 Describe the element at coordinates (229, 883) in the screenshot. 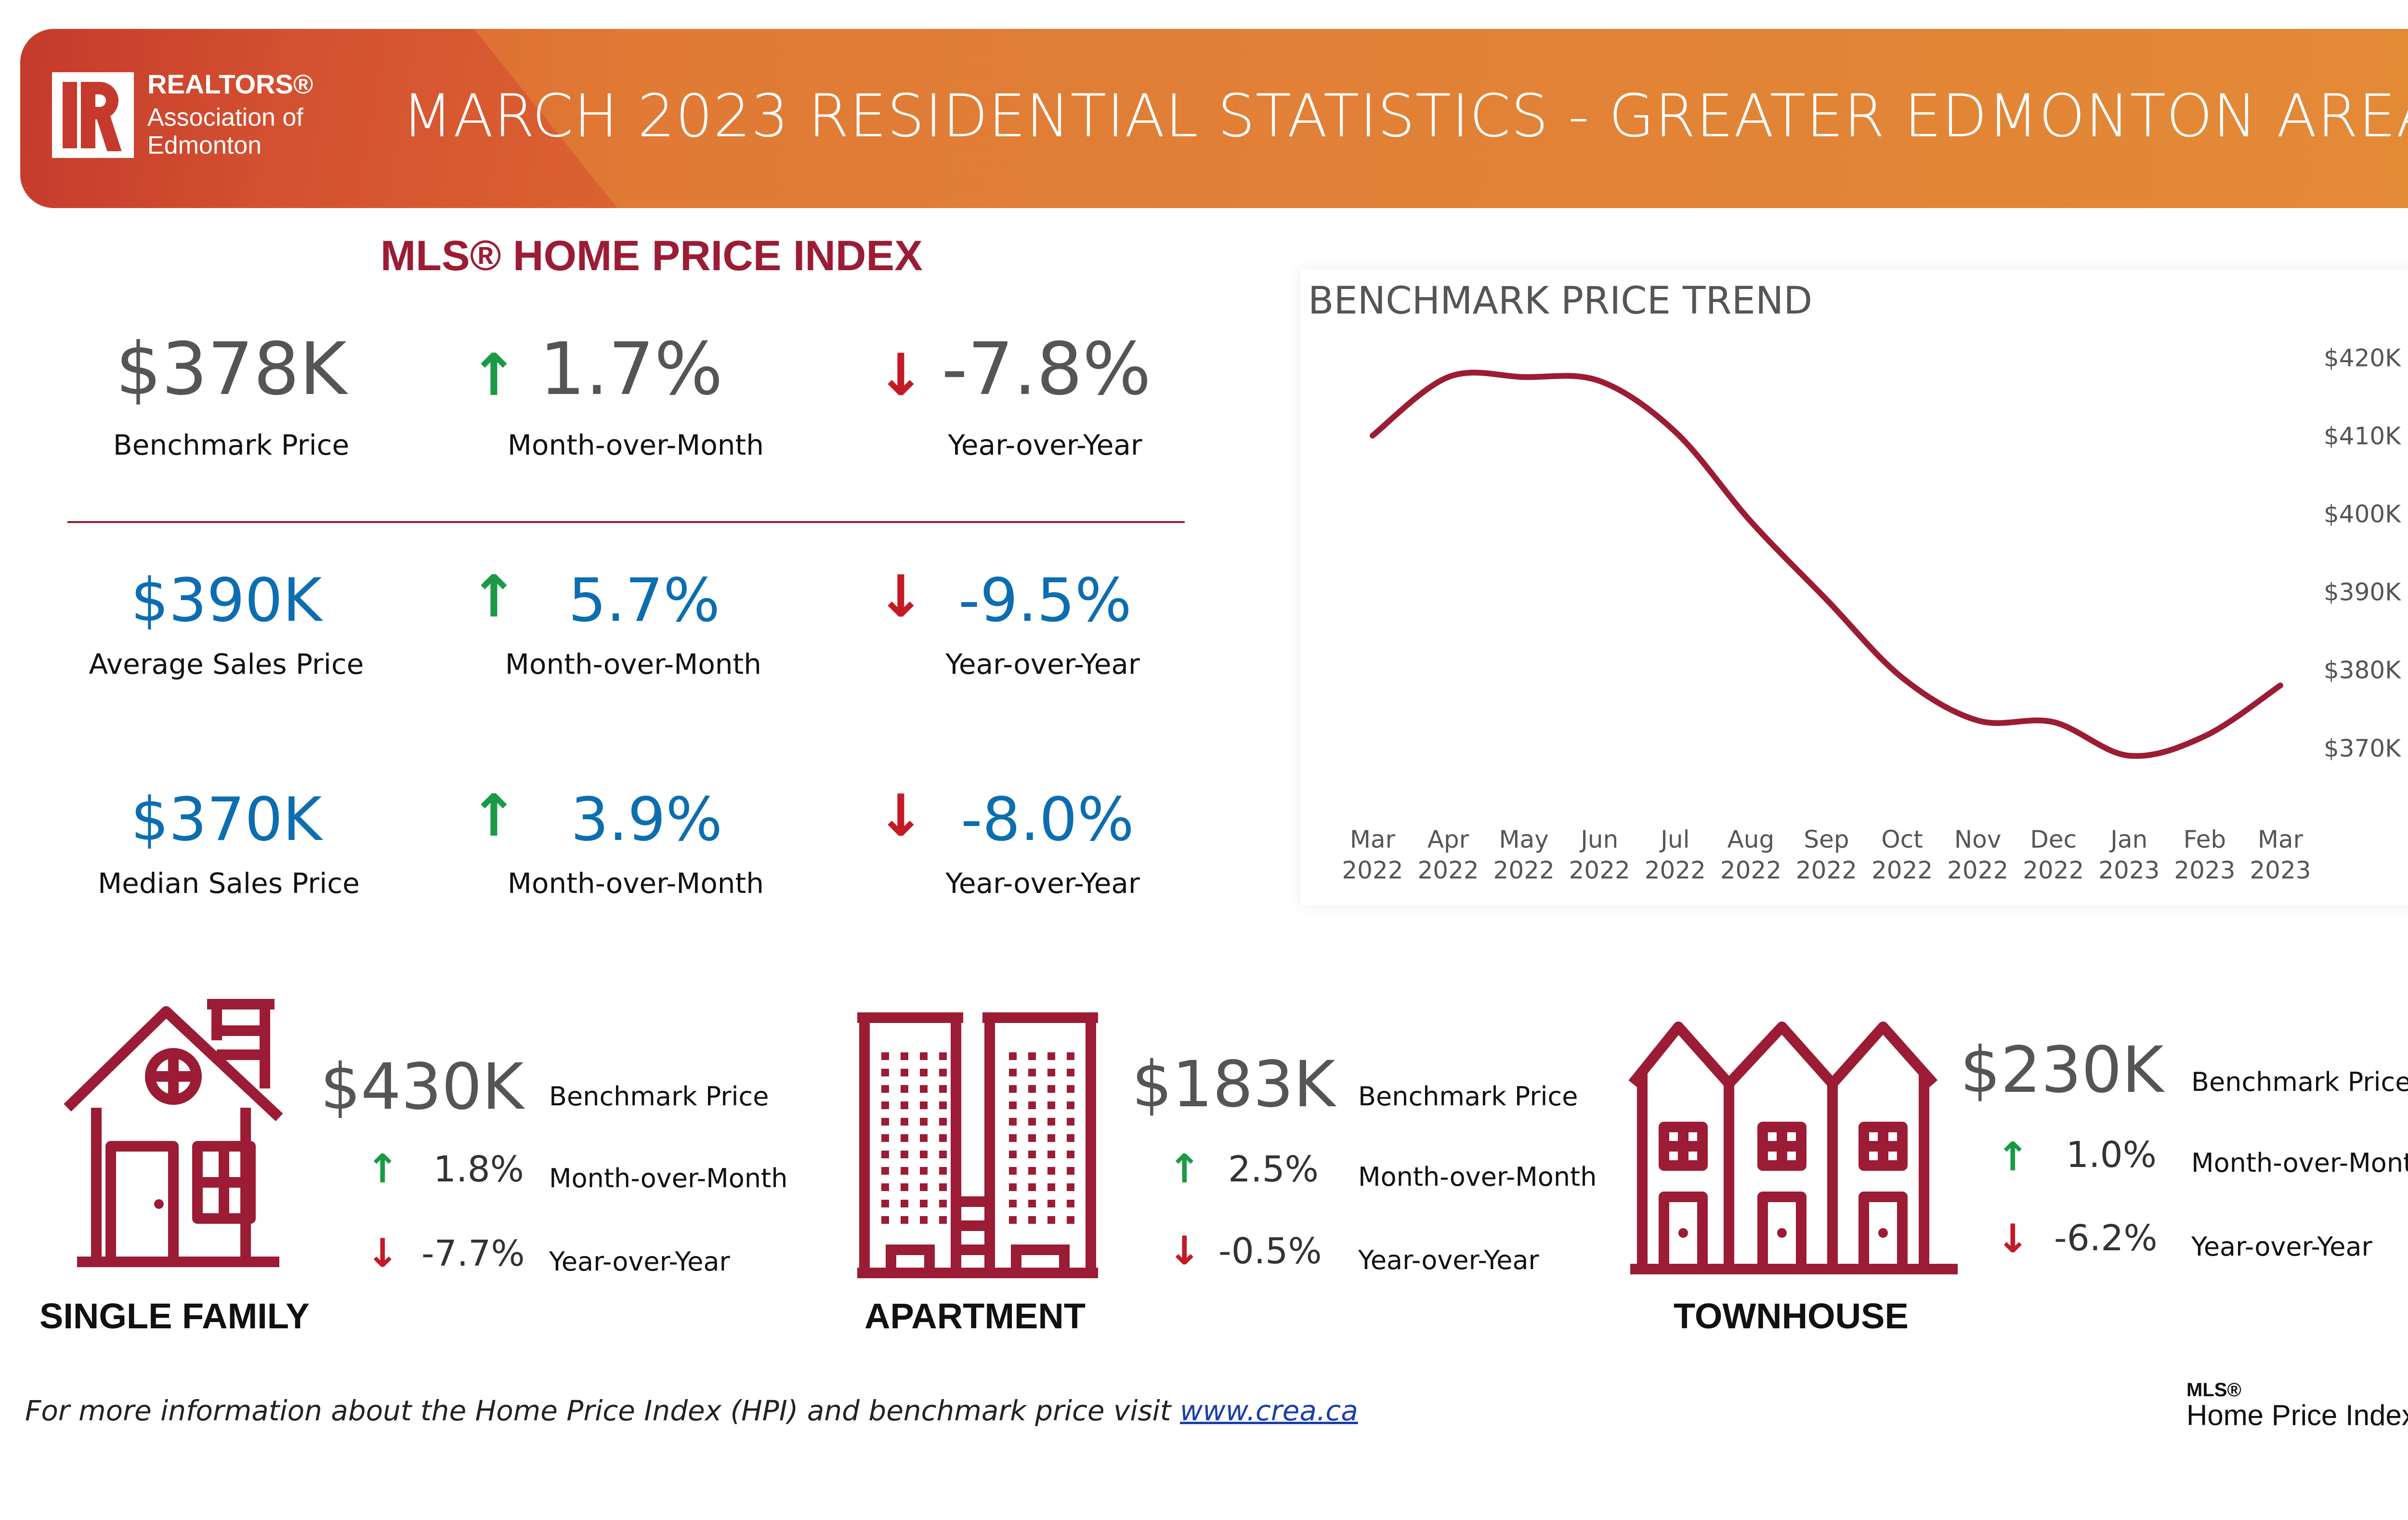

I see `median-price-label: Median Sales Price` at that location.